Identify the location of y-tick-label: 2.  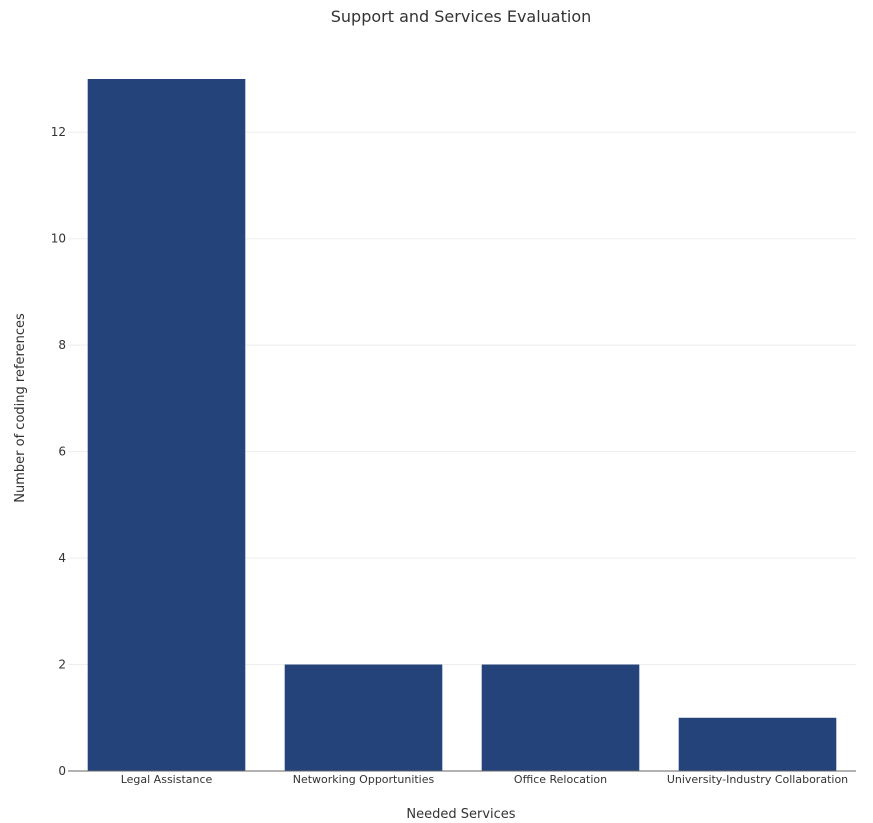
(62, 665).